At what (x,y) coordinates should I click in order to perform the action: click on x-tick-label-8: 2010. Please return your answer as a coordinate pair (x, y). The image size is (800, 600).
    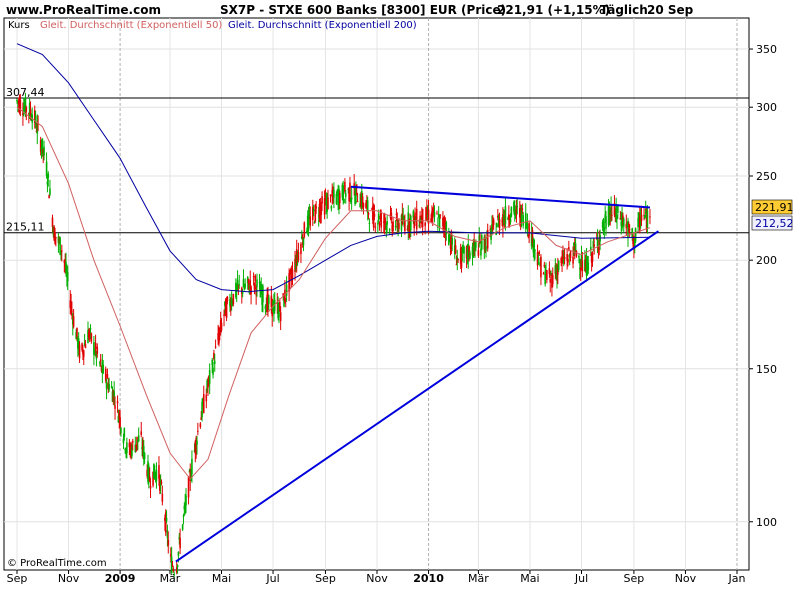
    Looking at the image, I should click on (428, 578).